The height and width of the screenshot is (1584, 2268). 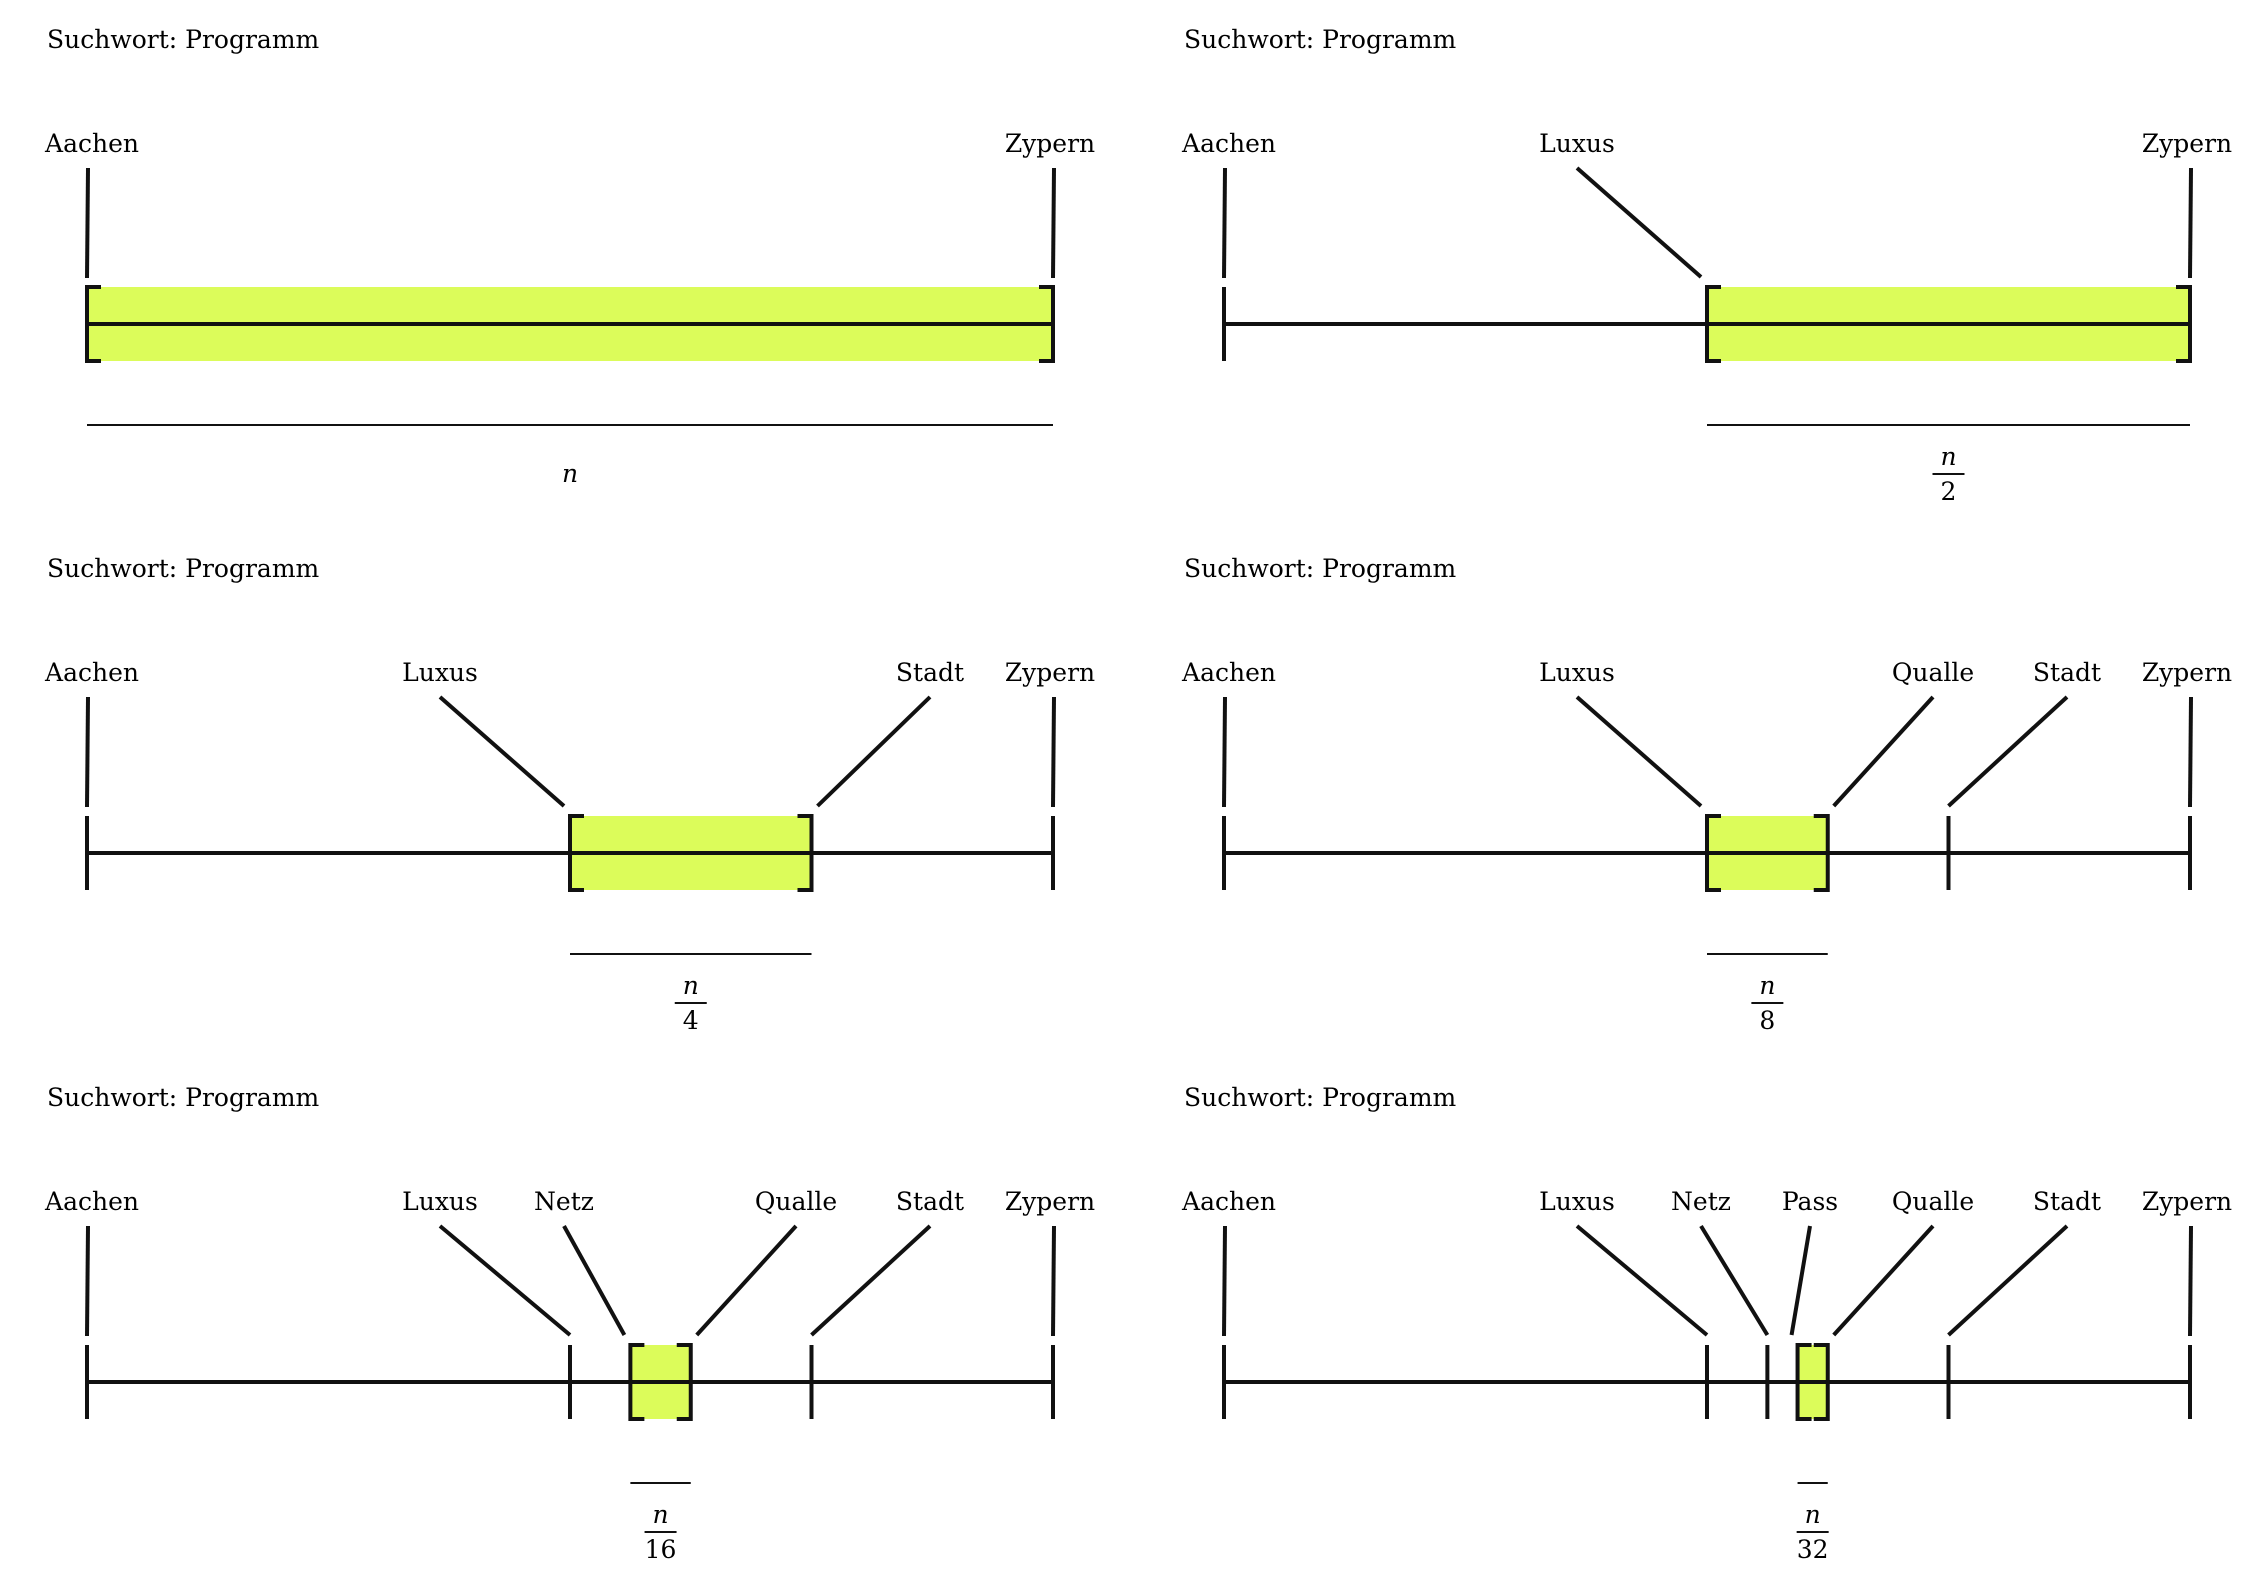 I want to click on interval-size-denominator: 4, so click(x=691, y=1020).